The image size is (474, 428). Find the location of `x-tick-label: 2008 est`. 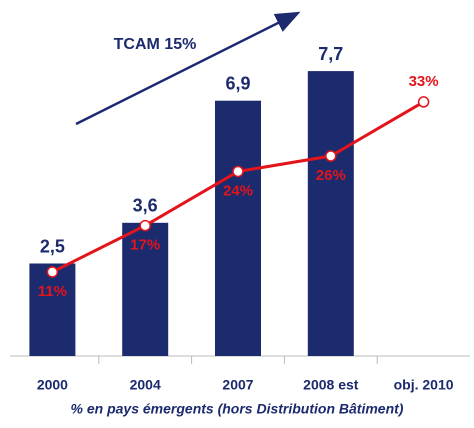

x-tick-label: 2008 est is located at coordinates (331, 385).